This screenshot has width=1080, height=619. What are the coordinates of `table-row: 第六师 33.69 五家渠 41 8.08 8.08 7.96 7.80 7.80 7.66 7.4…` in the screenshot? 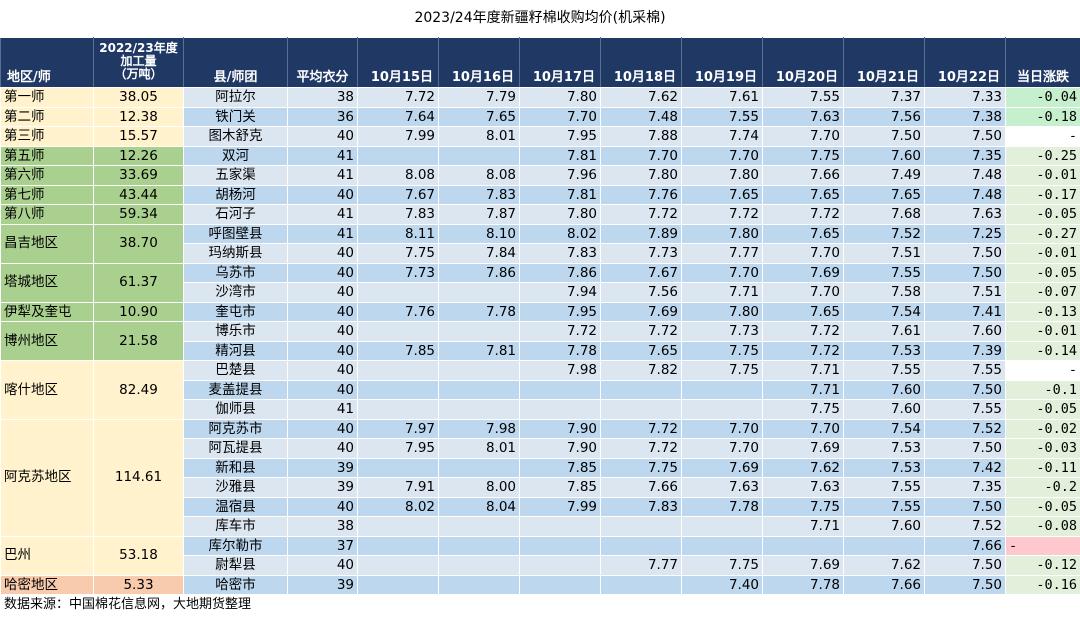 It's located at (540, 175).